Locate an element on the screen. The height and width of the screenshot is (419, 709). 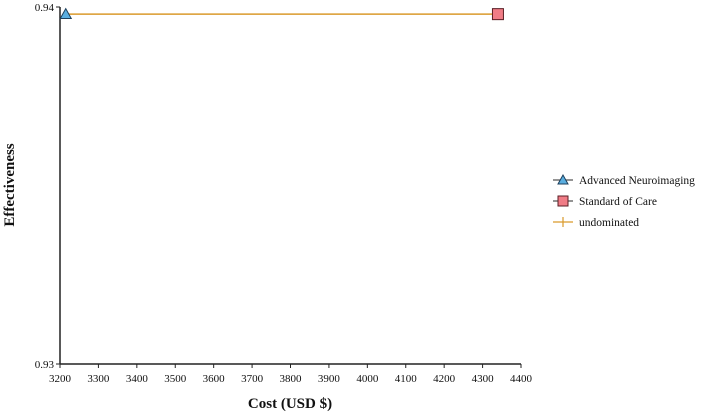
legend-label: Standard of Care is located at coordinates (618, 202).